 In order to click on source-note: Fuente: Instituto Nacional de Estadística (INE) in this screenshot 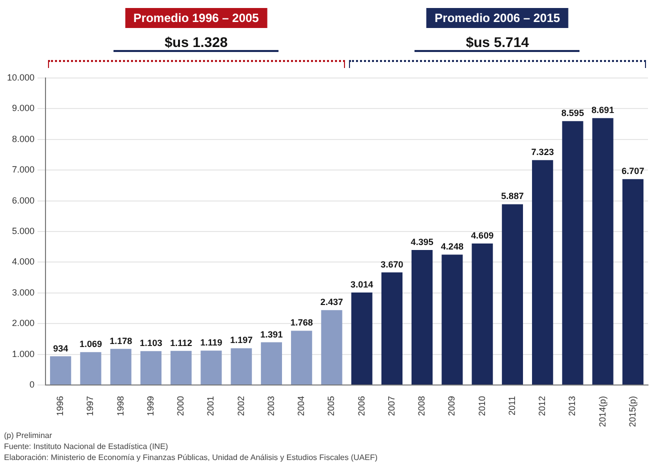, I will do `click(87, 446)`.